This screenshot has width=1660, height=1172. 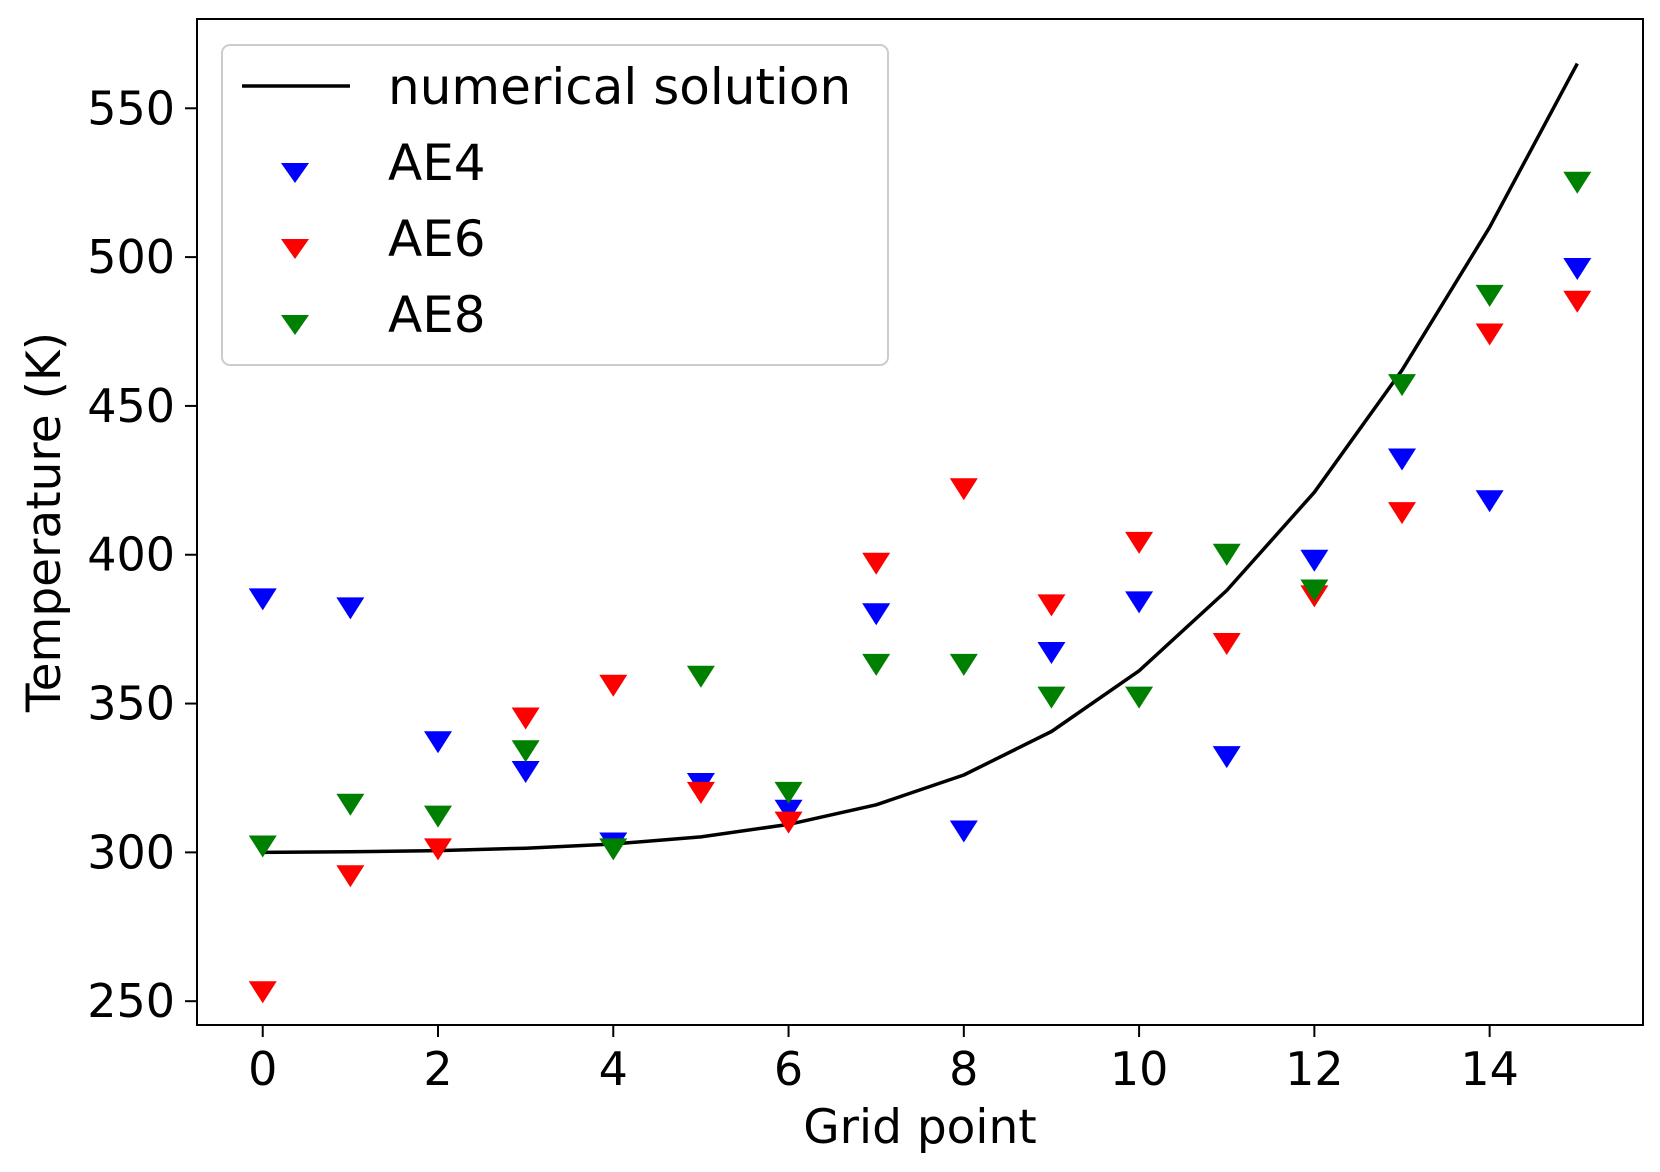 I want to click on y-tick-label: 350, so click(x=131, y=704).